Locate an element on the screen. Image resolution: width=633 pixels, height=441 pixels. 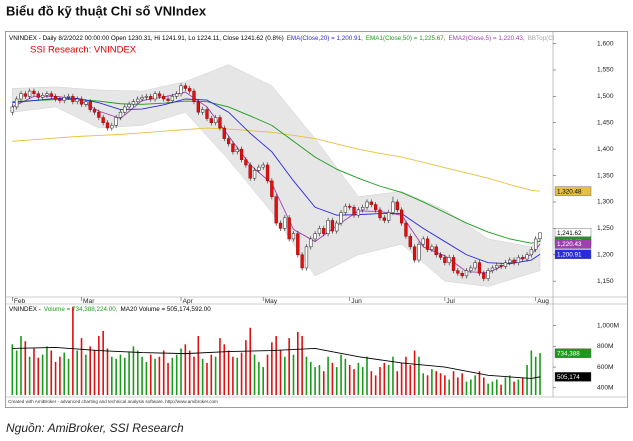
y-tick-label: 1,150 is located at coordinates (605, 281).